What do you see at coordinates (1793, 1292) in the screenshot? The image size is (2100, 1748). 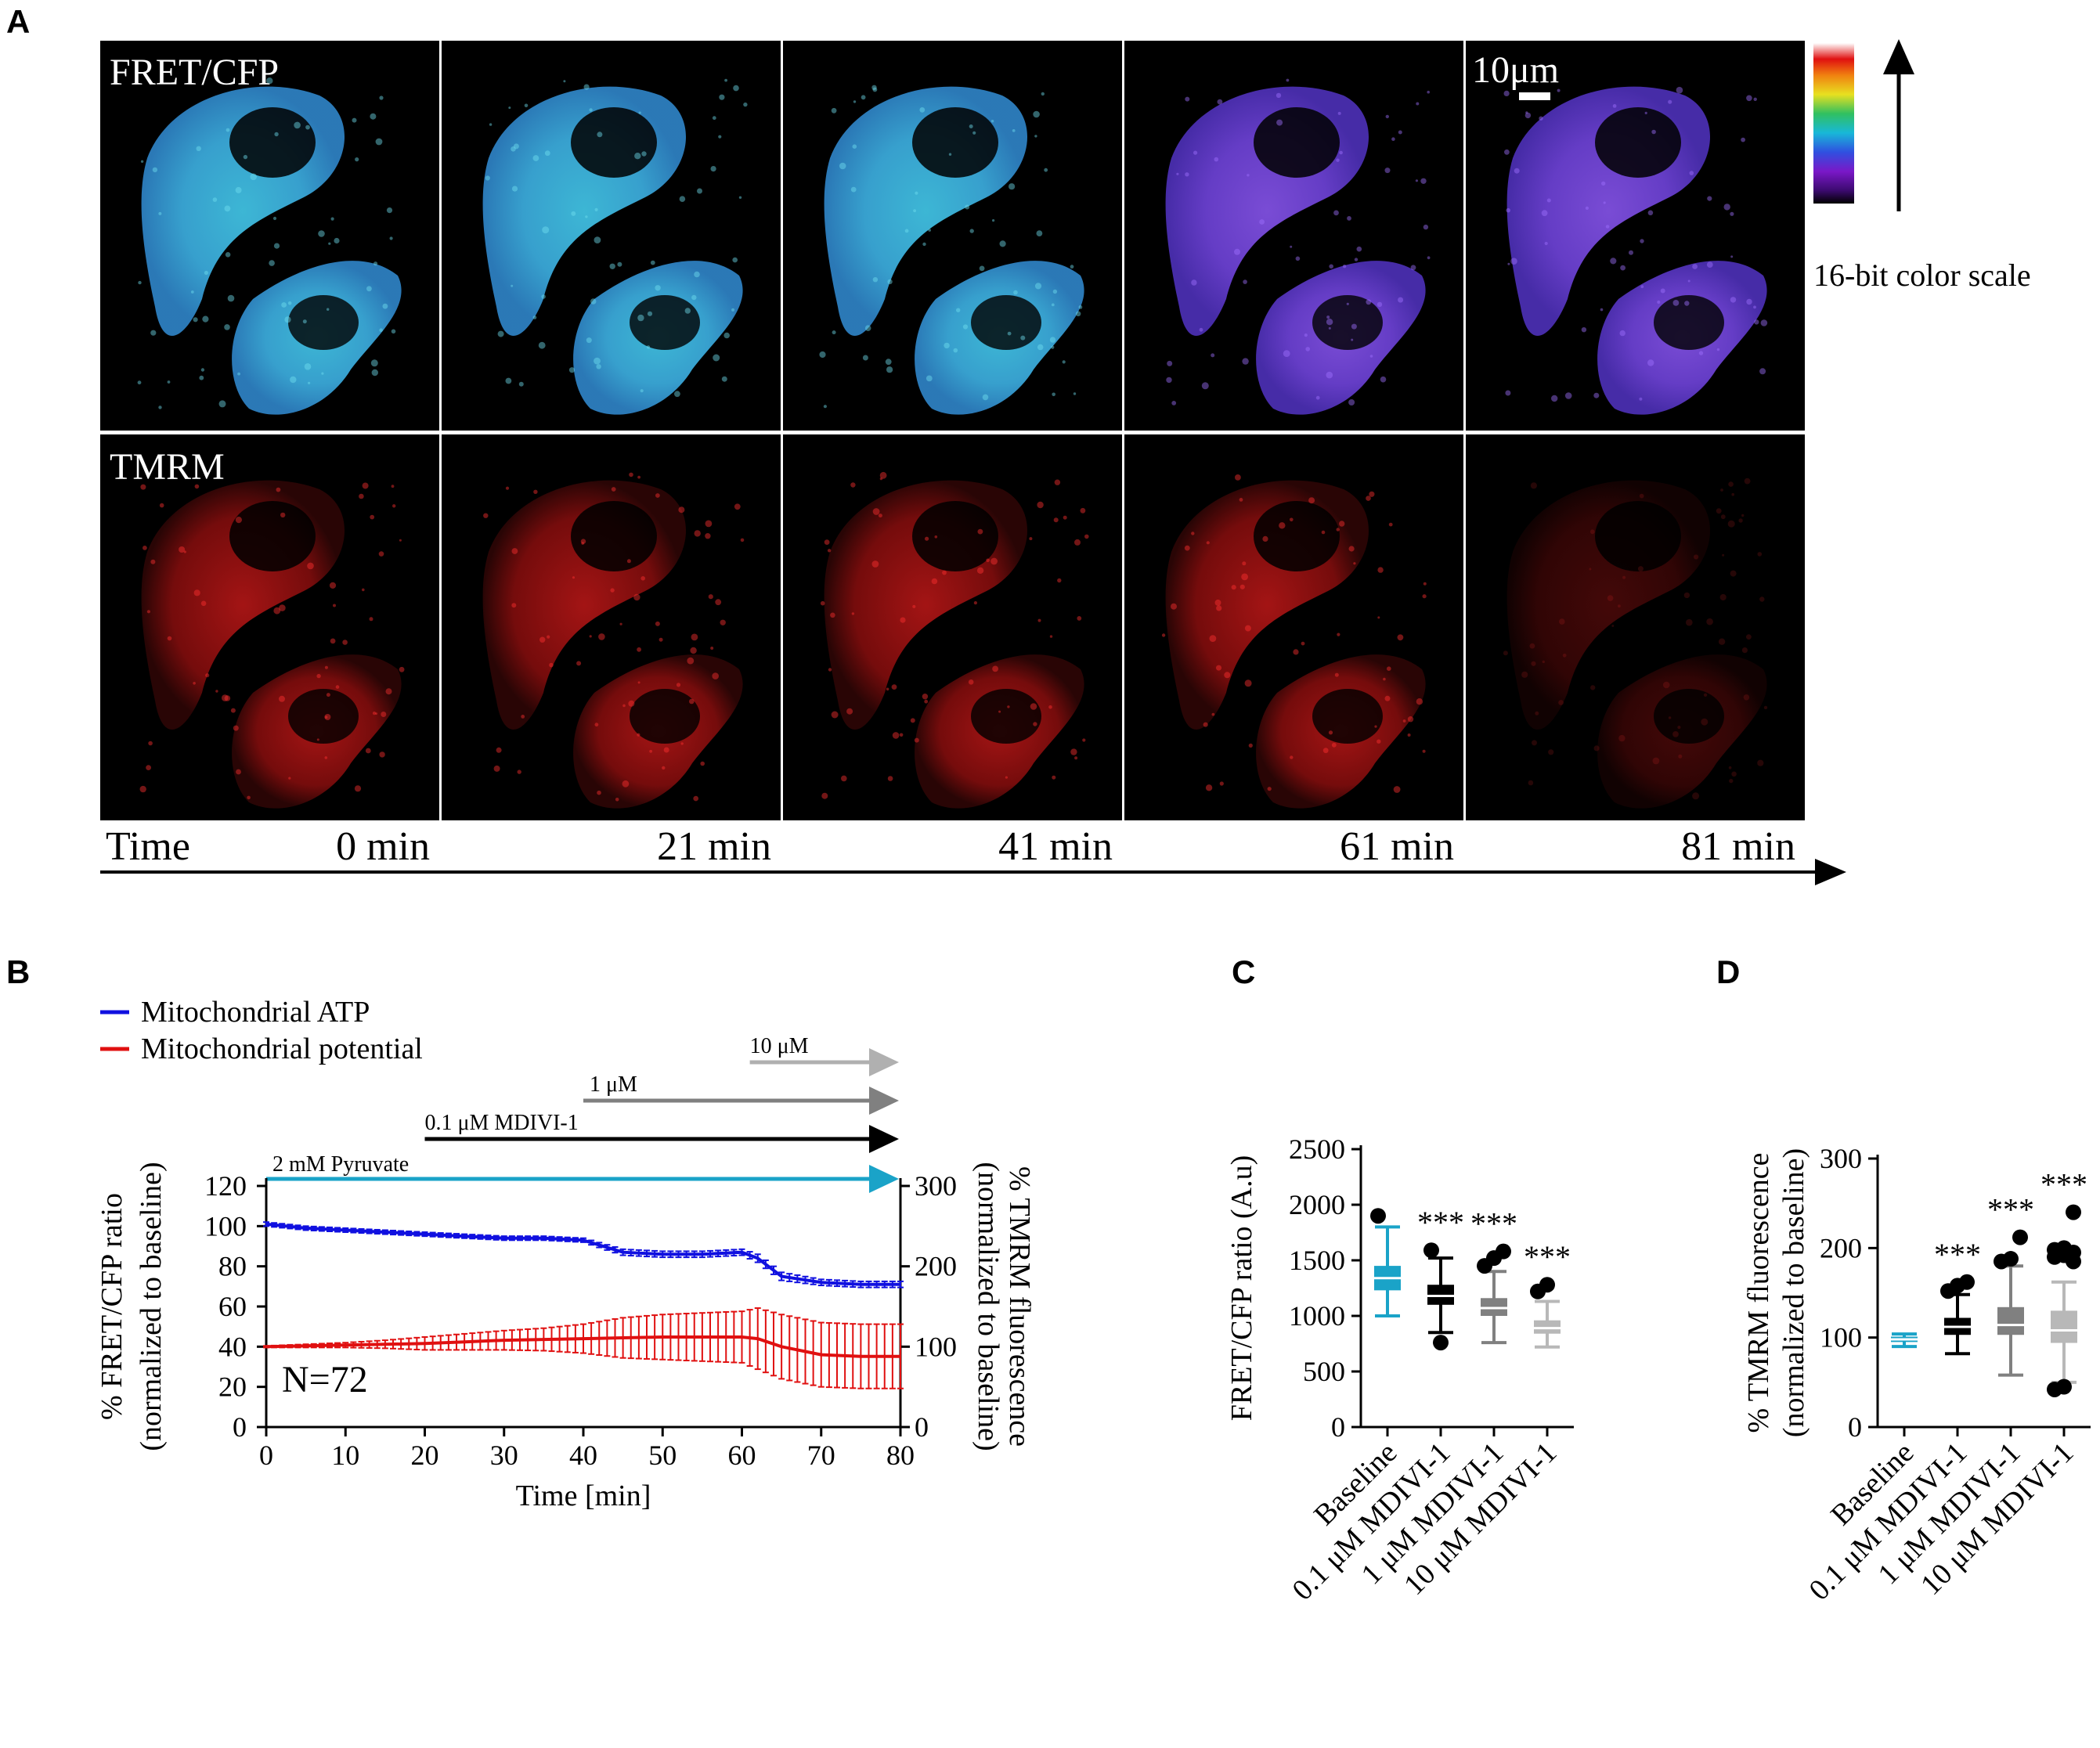 I see `y-axis-title-sub: (normalized to baseline)` at bounding box center [1793, 1292].